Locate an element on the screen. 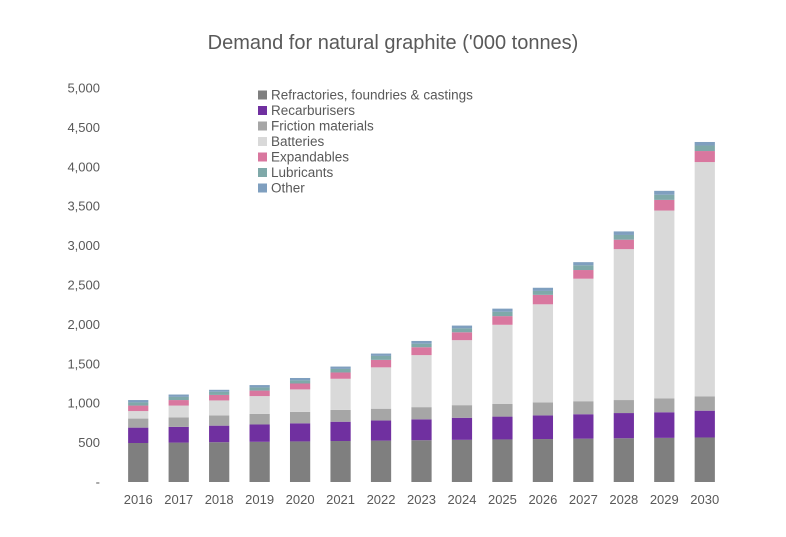 The image size is (786, 537). y-tick-label: 3,500 is located at coordinates (83, 206).